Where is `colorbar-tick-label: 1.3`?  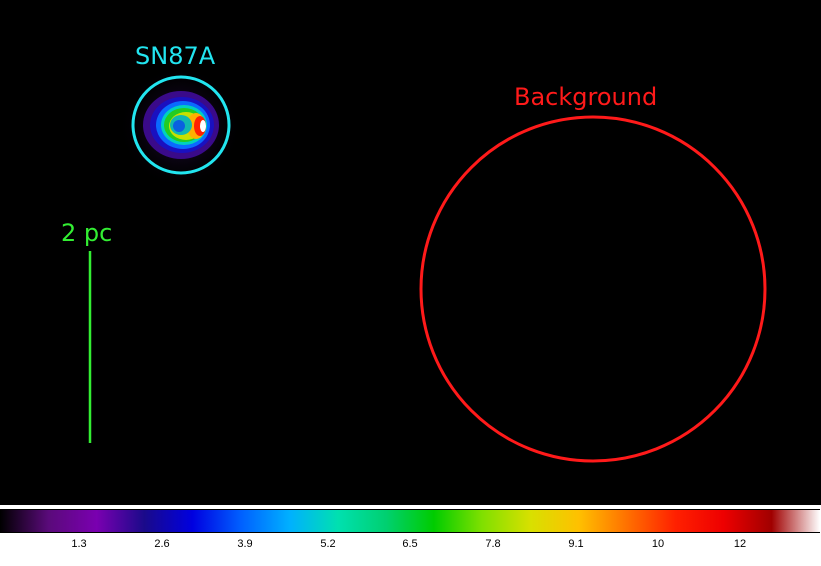
colorbar-tick-label: 1.3 is located at coordinates (79, 544).